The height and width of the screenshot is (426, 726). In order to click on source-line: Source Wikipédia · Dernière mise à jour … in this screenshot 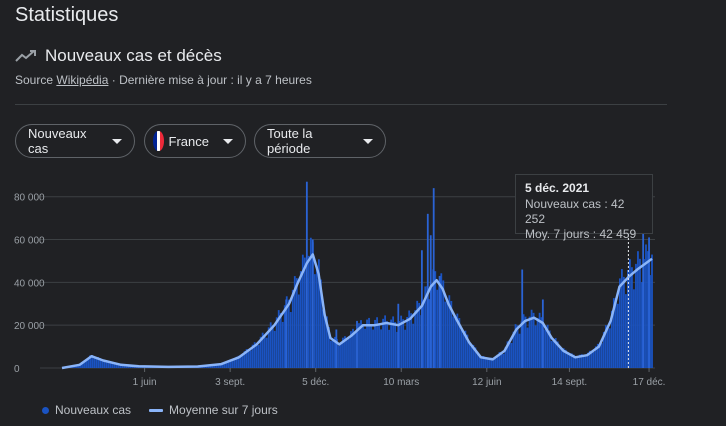, I will do `click(163, 80)`.